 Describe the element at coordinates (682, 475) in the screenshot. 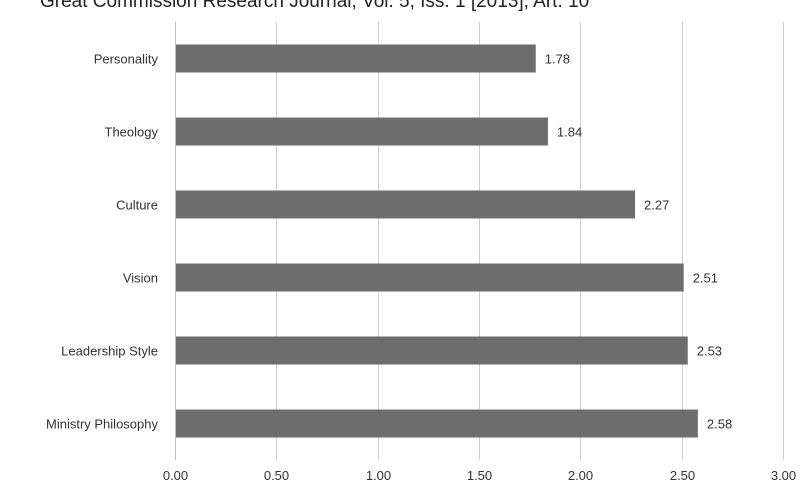

I see `x-tick-label: 2.50` at that location.